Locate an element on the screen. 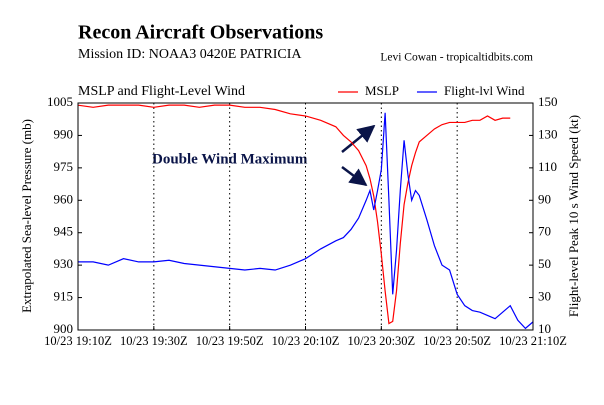 Image resolution: width=604 pixels, height=405 pixels. y-tick-label: 945 is located at coordinates (64, 231).